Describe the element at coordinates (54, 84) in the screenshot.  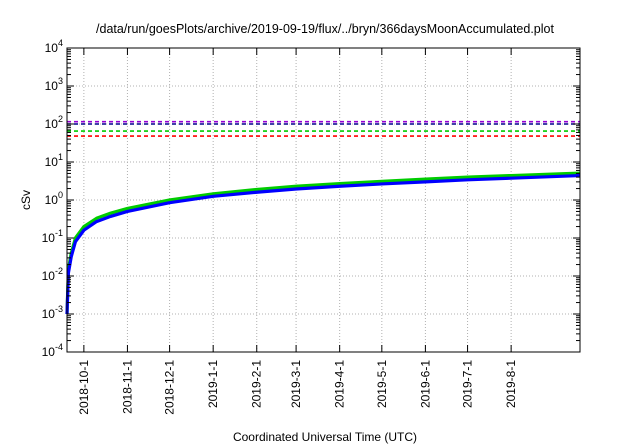
I see `y-tick-label: 10³` at that location.